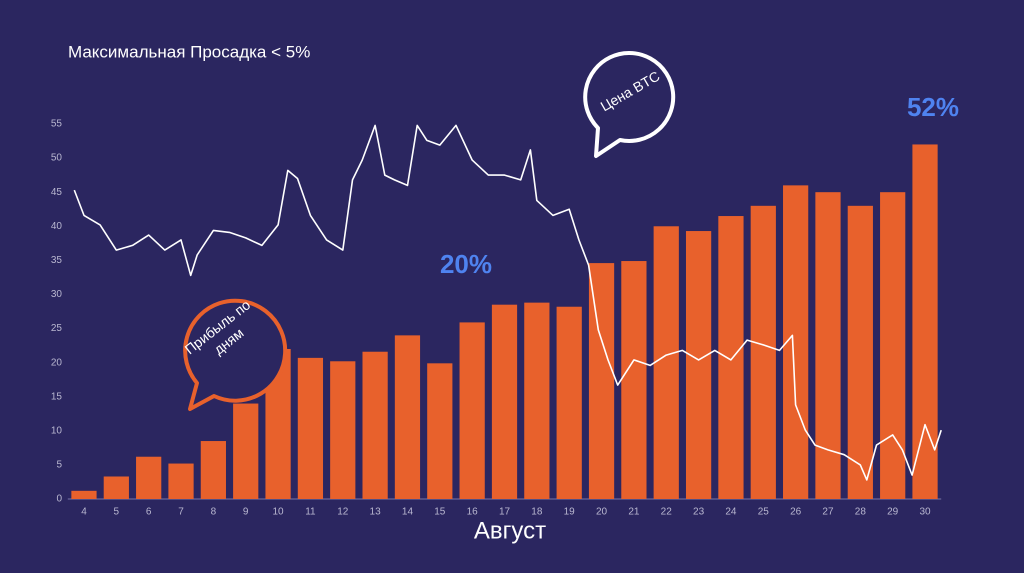 This screenshot has width=1024, height=573. Describe the element at coordinates (59, 499) in the screenshot. I see `y-tick-label: 0` at that location.